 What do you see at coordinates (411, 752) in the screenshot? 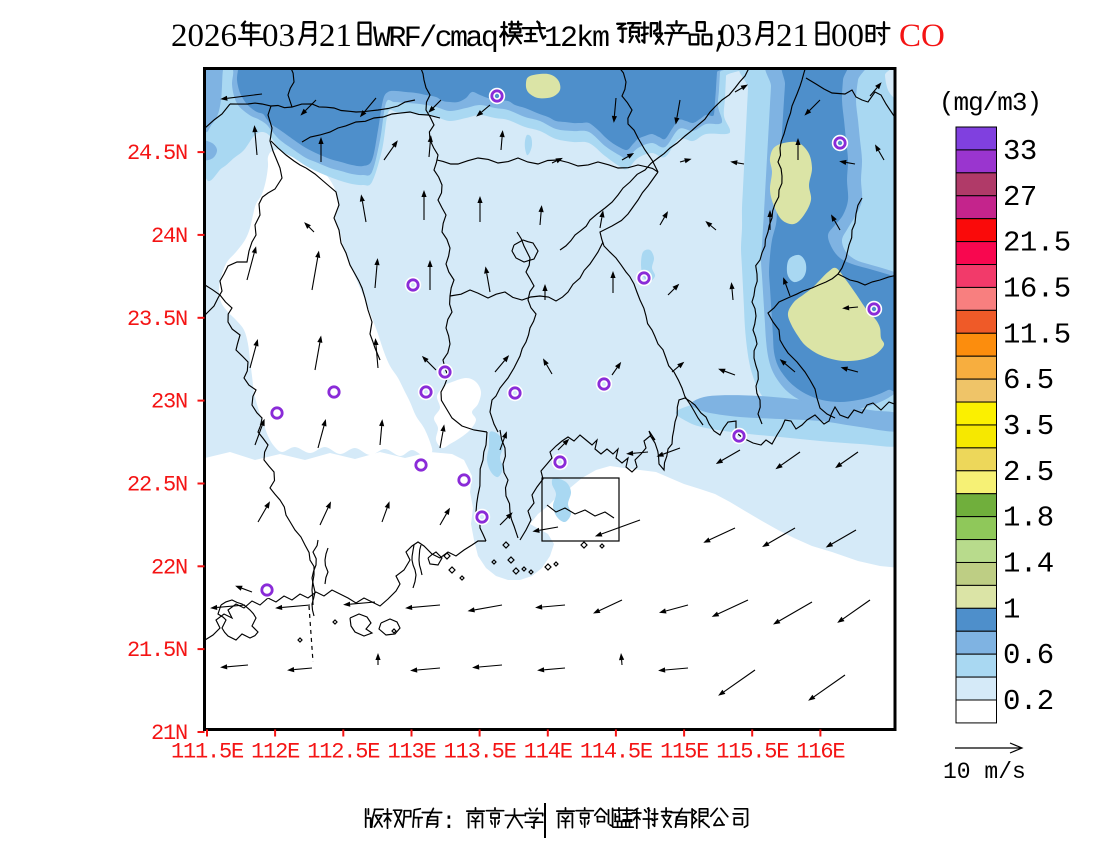
I see `svg-text: 113E` at bounding box center [411, 752].